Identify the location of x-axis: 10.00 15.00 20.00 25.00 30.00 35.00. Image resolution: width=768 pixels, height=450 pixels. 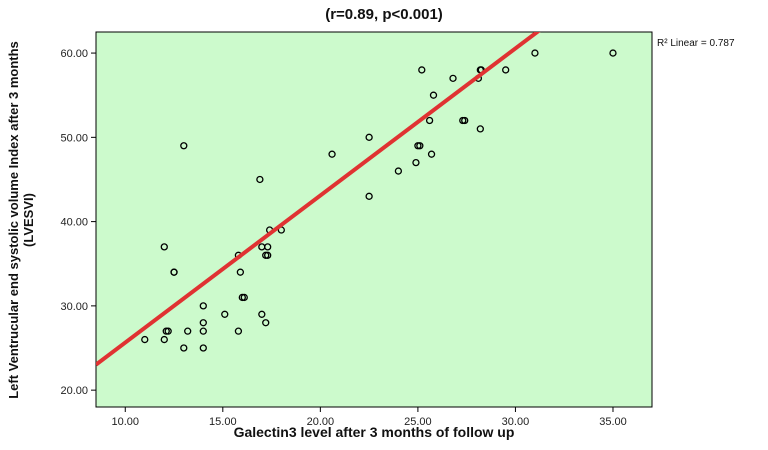
(369, 417).